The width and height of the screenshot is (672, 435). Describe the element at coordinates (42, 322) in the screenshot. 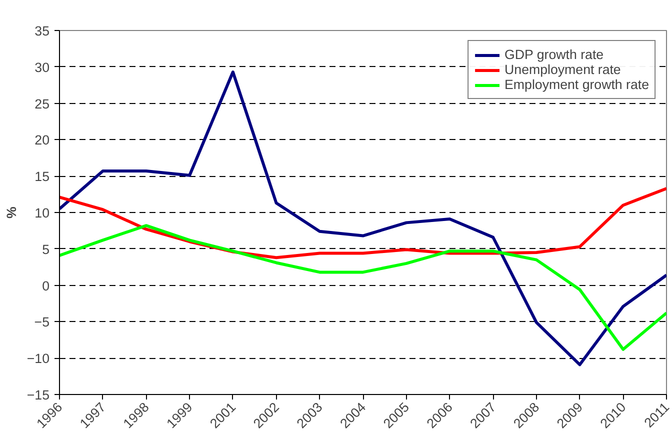

I see `y-tick-label: −5` at that location.